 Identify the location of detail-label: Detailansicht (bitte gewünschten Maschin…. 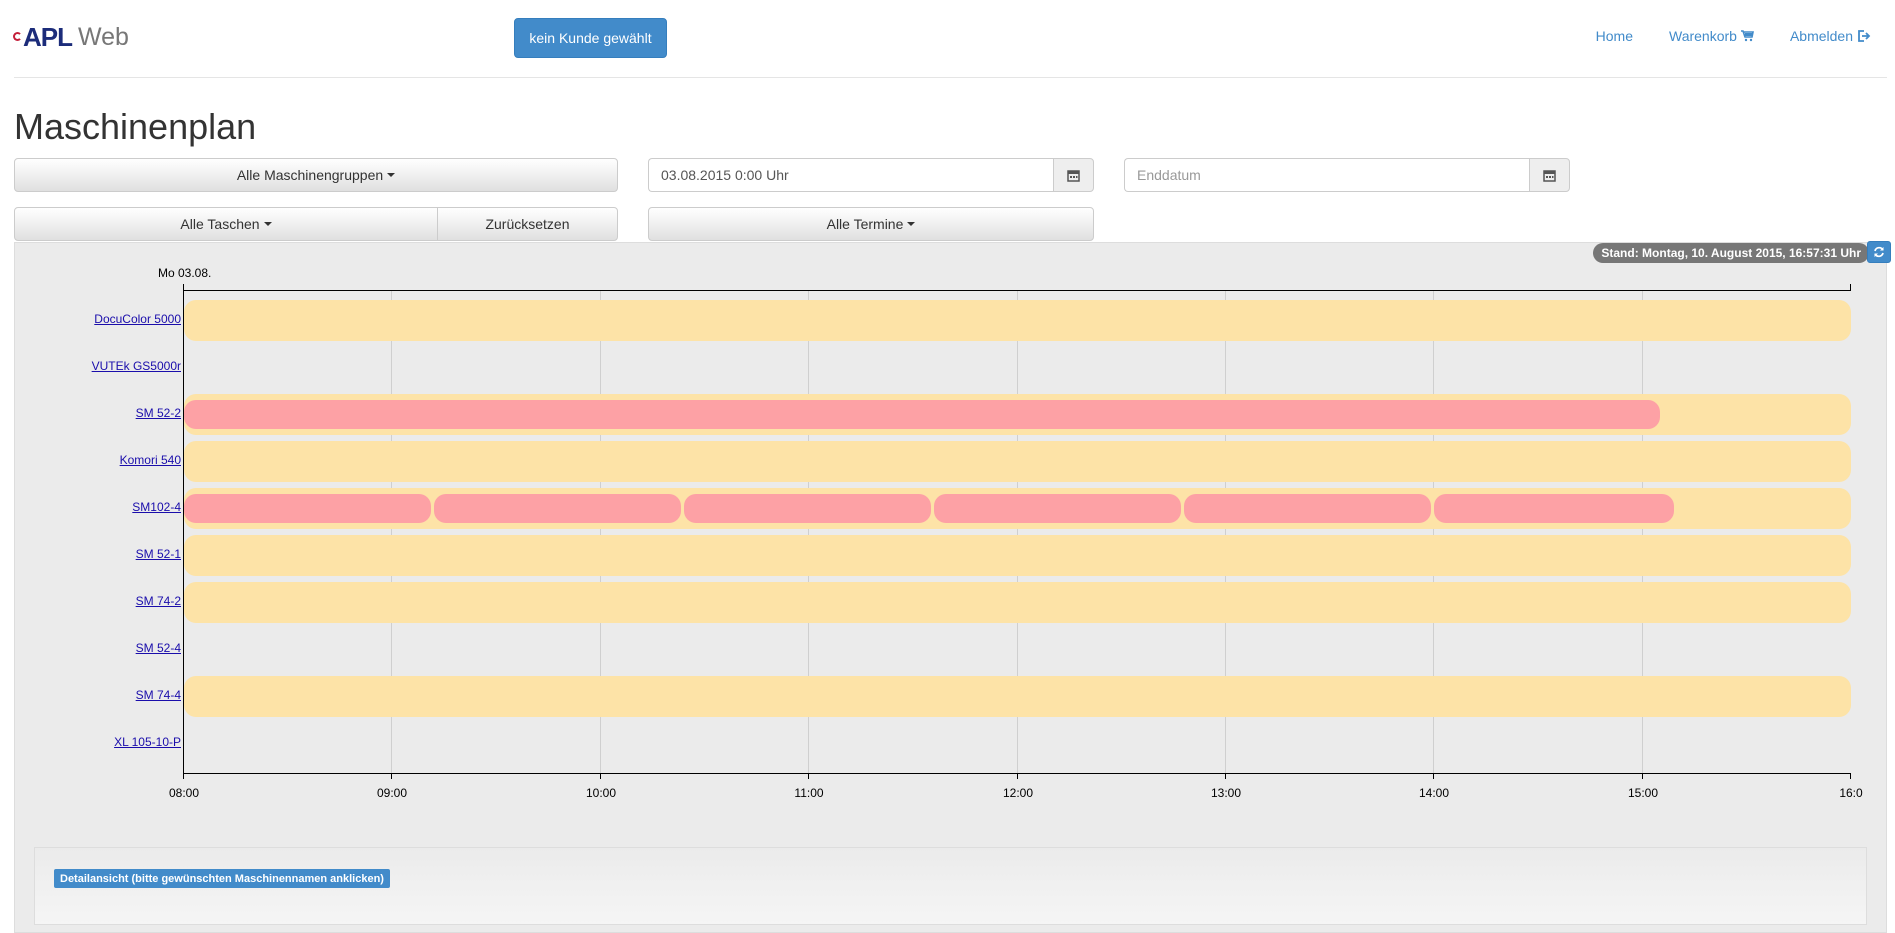
(222, 878).